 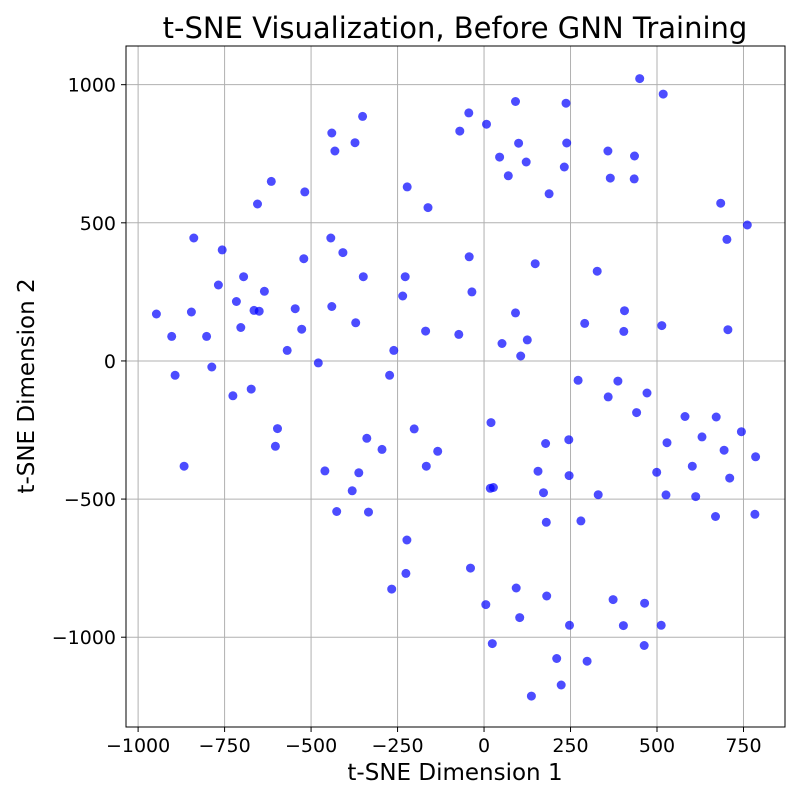 I want to click on x-tick-label: 500, so click(x=657, y=746).